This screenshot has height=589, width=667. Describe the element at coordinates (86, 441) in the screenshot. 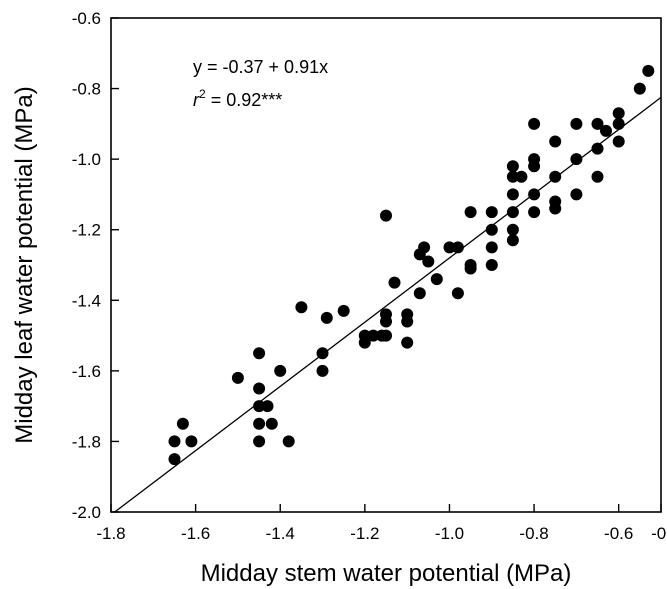

I see `y-tick-label: -1.8` at that location.